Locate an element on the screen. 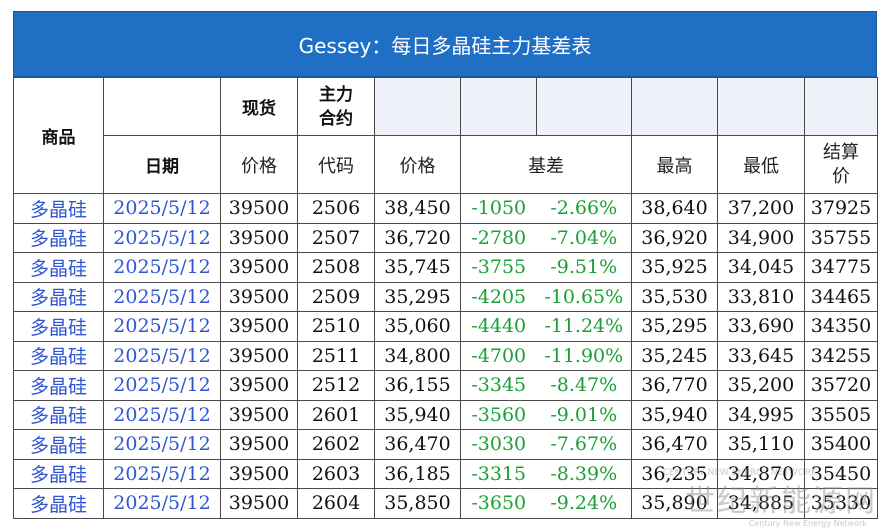 The width and height of the screenshot is (887, 531). cell-low: 35,200 is located at coordinates (761, 385).